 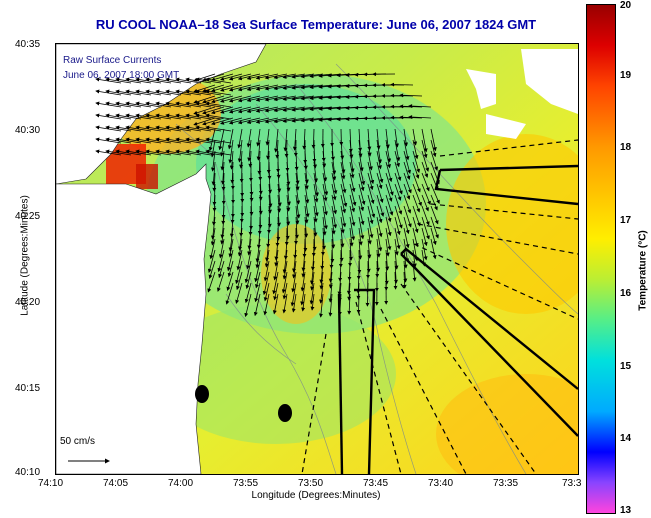 What do you see at coordinates (572, 483) in the screenshot?
I see `x-tick: 73:3` at bounding box center [572, 483].